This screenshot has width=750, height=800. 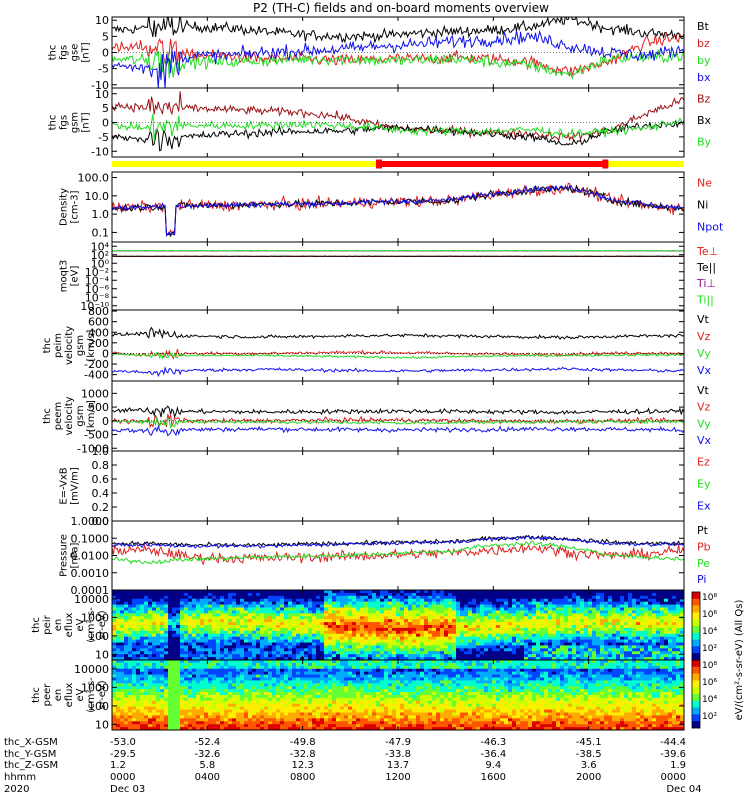 What do you see at coordinates (398, 276) in the screenshot?
I see `panel-frame` at bounding box center [398, 276].